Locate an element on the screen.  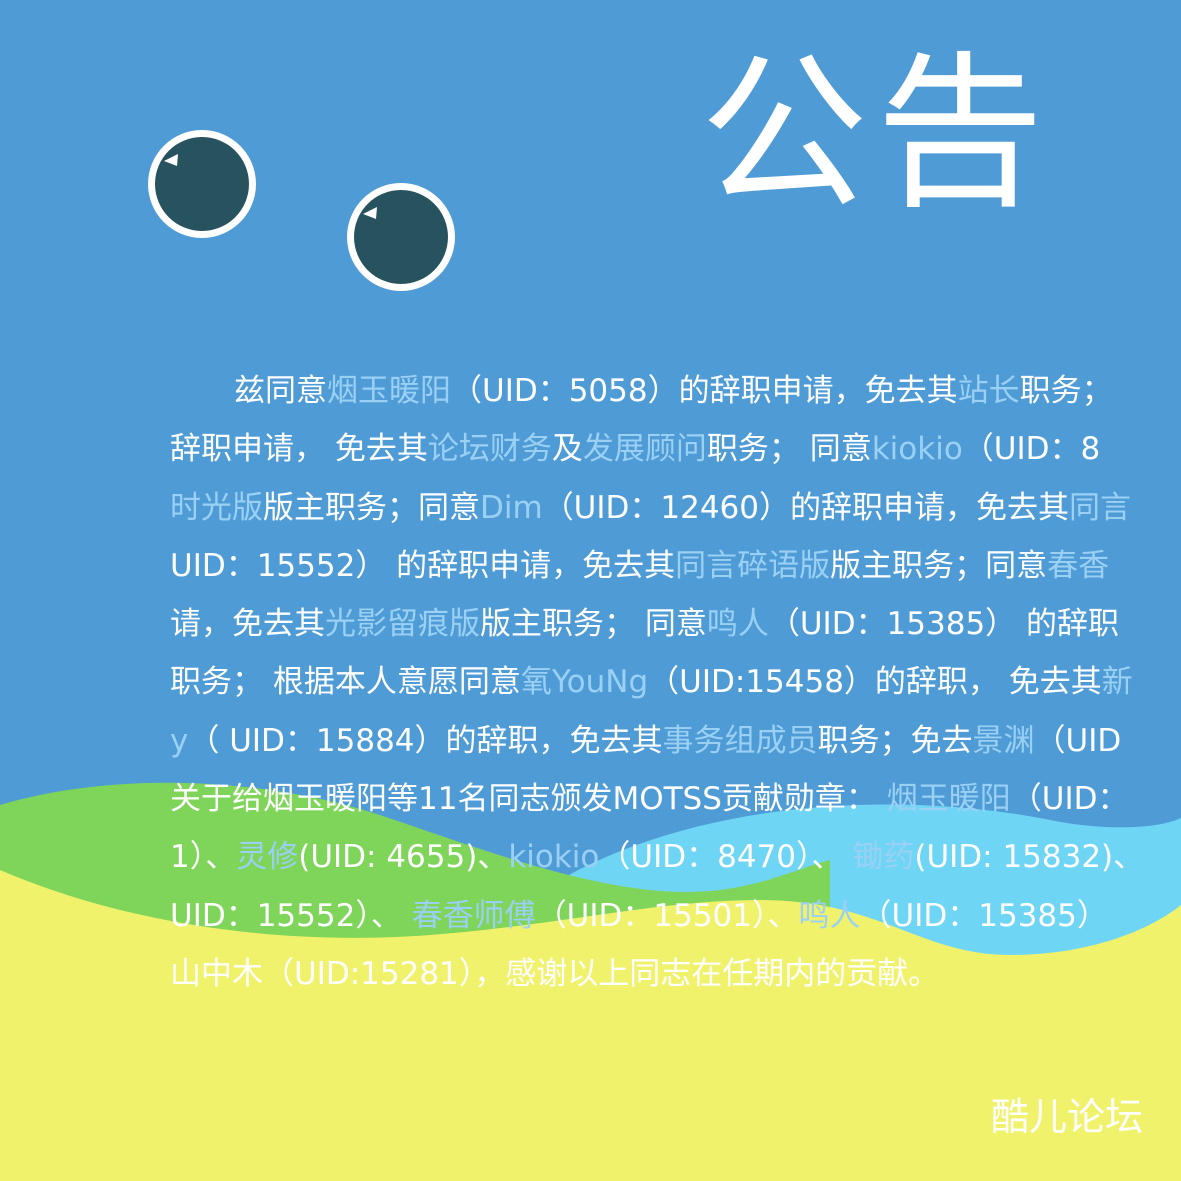
highlighted-name: 氧YouNg is located at coordinates (584, 682).